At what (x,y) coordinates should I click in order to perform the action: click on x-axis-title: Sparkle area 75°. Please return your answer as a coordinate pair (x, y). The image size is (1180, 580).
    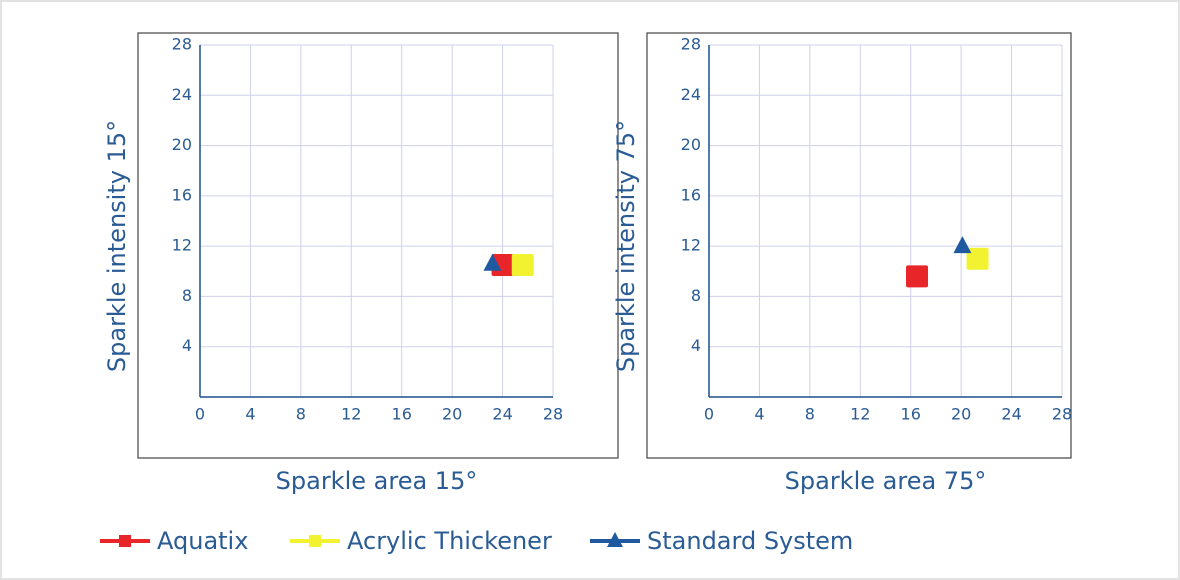
    Looking at the image, I should click on (886, 481).